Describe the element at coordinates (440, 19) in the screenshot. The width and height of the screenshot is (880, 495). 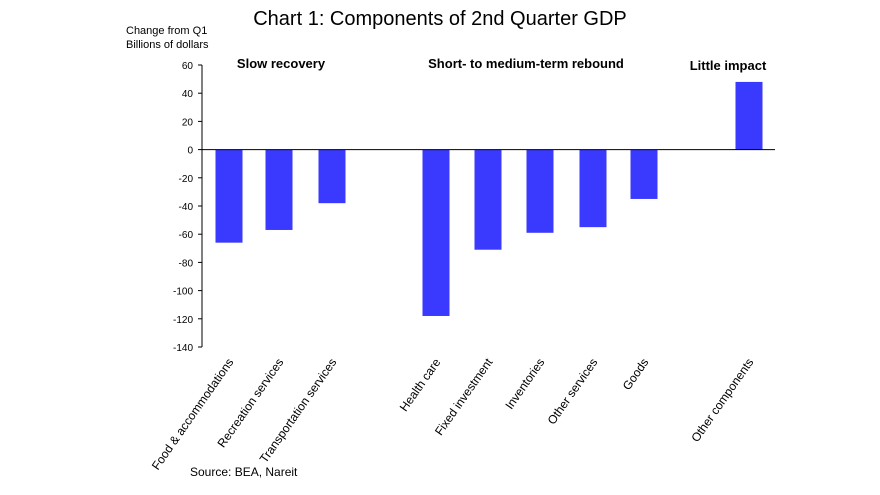
I see `chart-title: Chart 1: Components of 2nd Quarter GDP` at that location.